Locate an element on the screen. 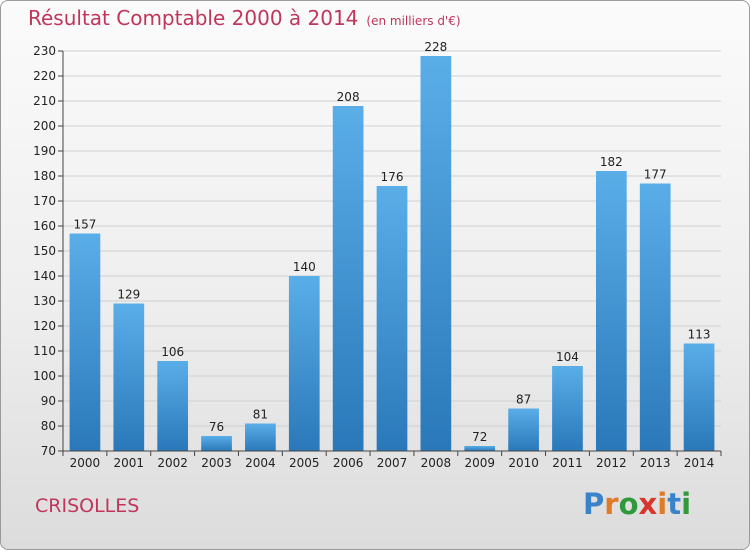 The width and height of the screenshot is (750, 550). chart-title-text: Résultat Comptable 2000 à 2014 is located at coordinates (193, 18).